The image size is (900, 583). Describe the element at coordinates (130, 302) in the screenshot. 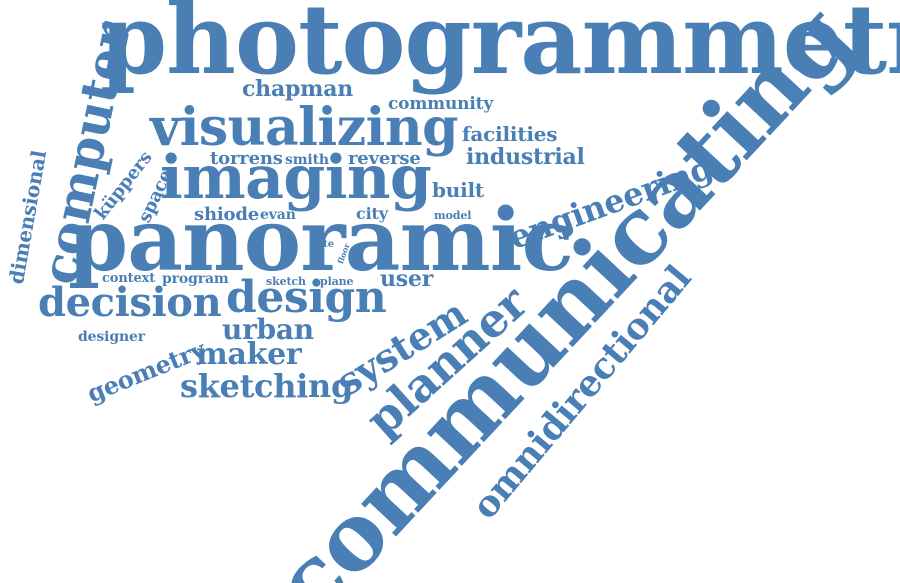

I see `word-decision: decision` at that location.